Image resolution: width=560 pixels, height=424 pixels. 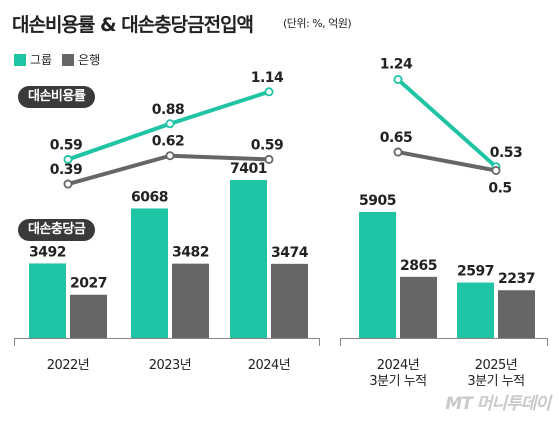 What do you see at coordinates (475, 272) in the screenshot?
I see `bar-value-label-group-4: 2597` at bounding box center [475, 272].